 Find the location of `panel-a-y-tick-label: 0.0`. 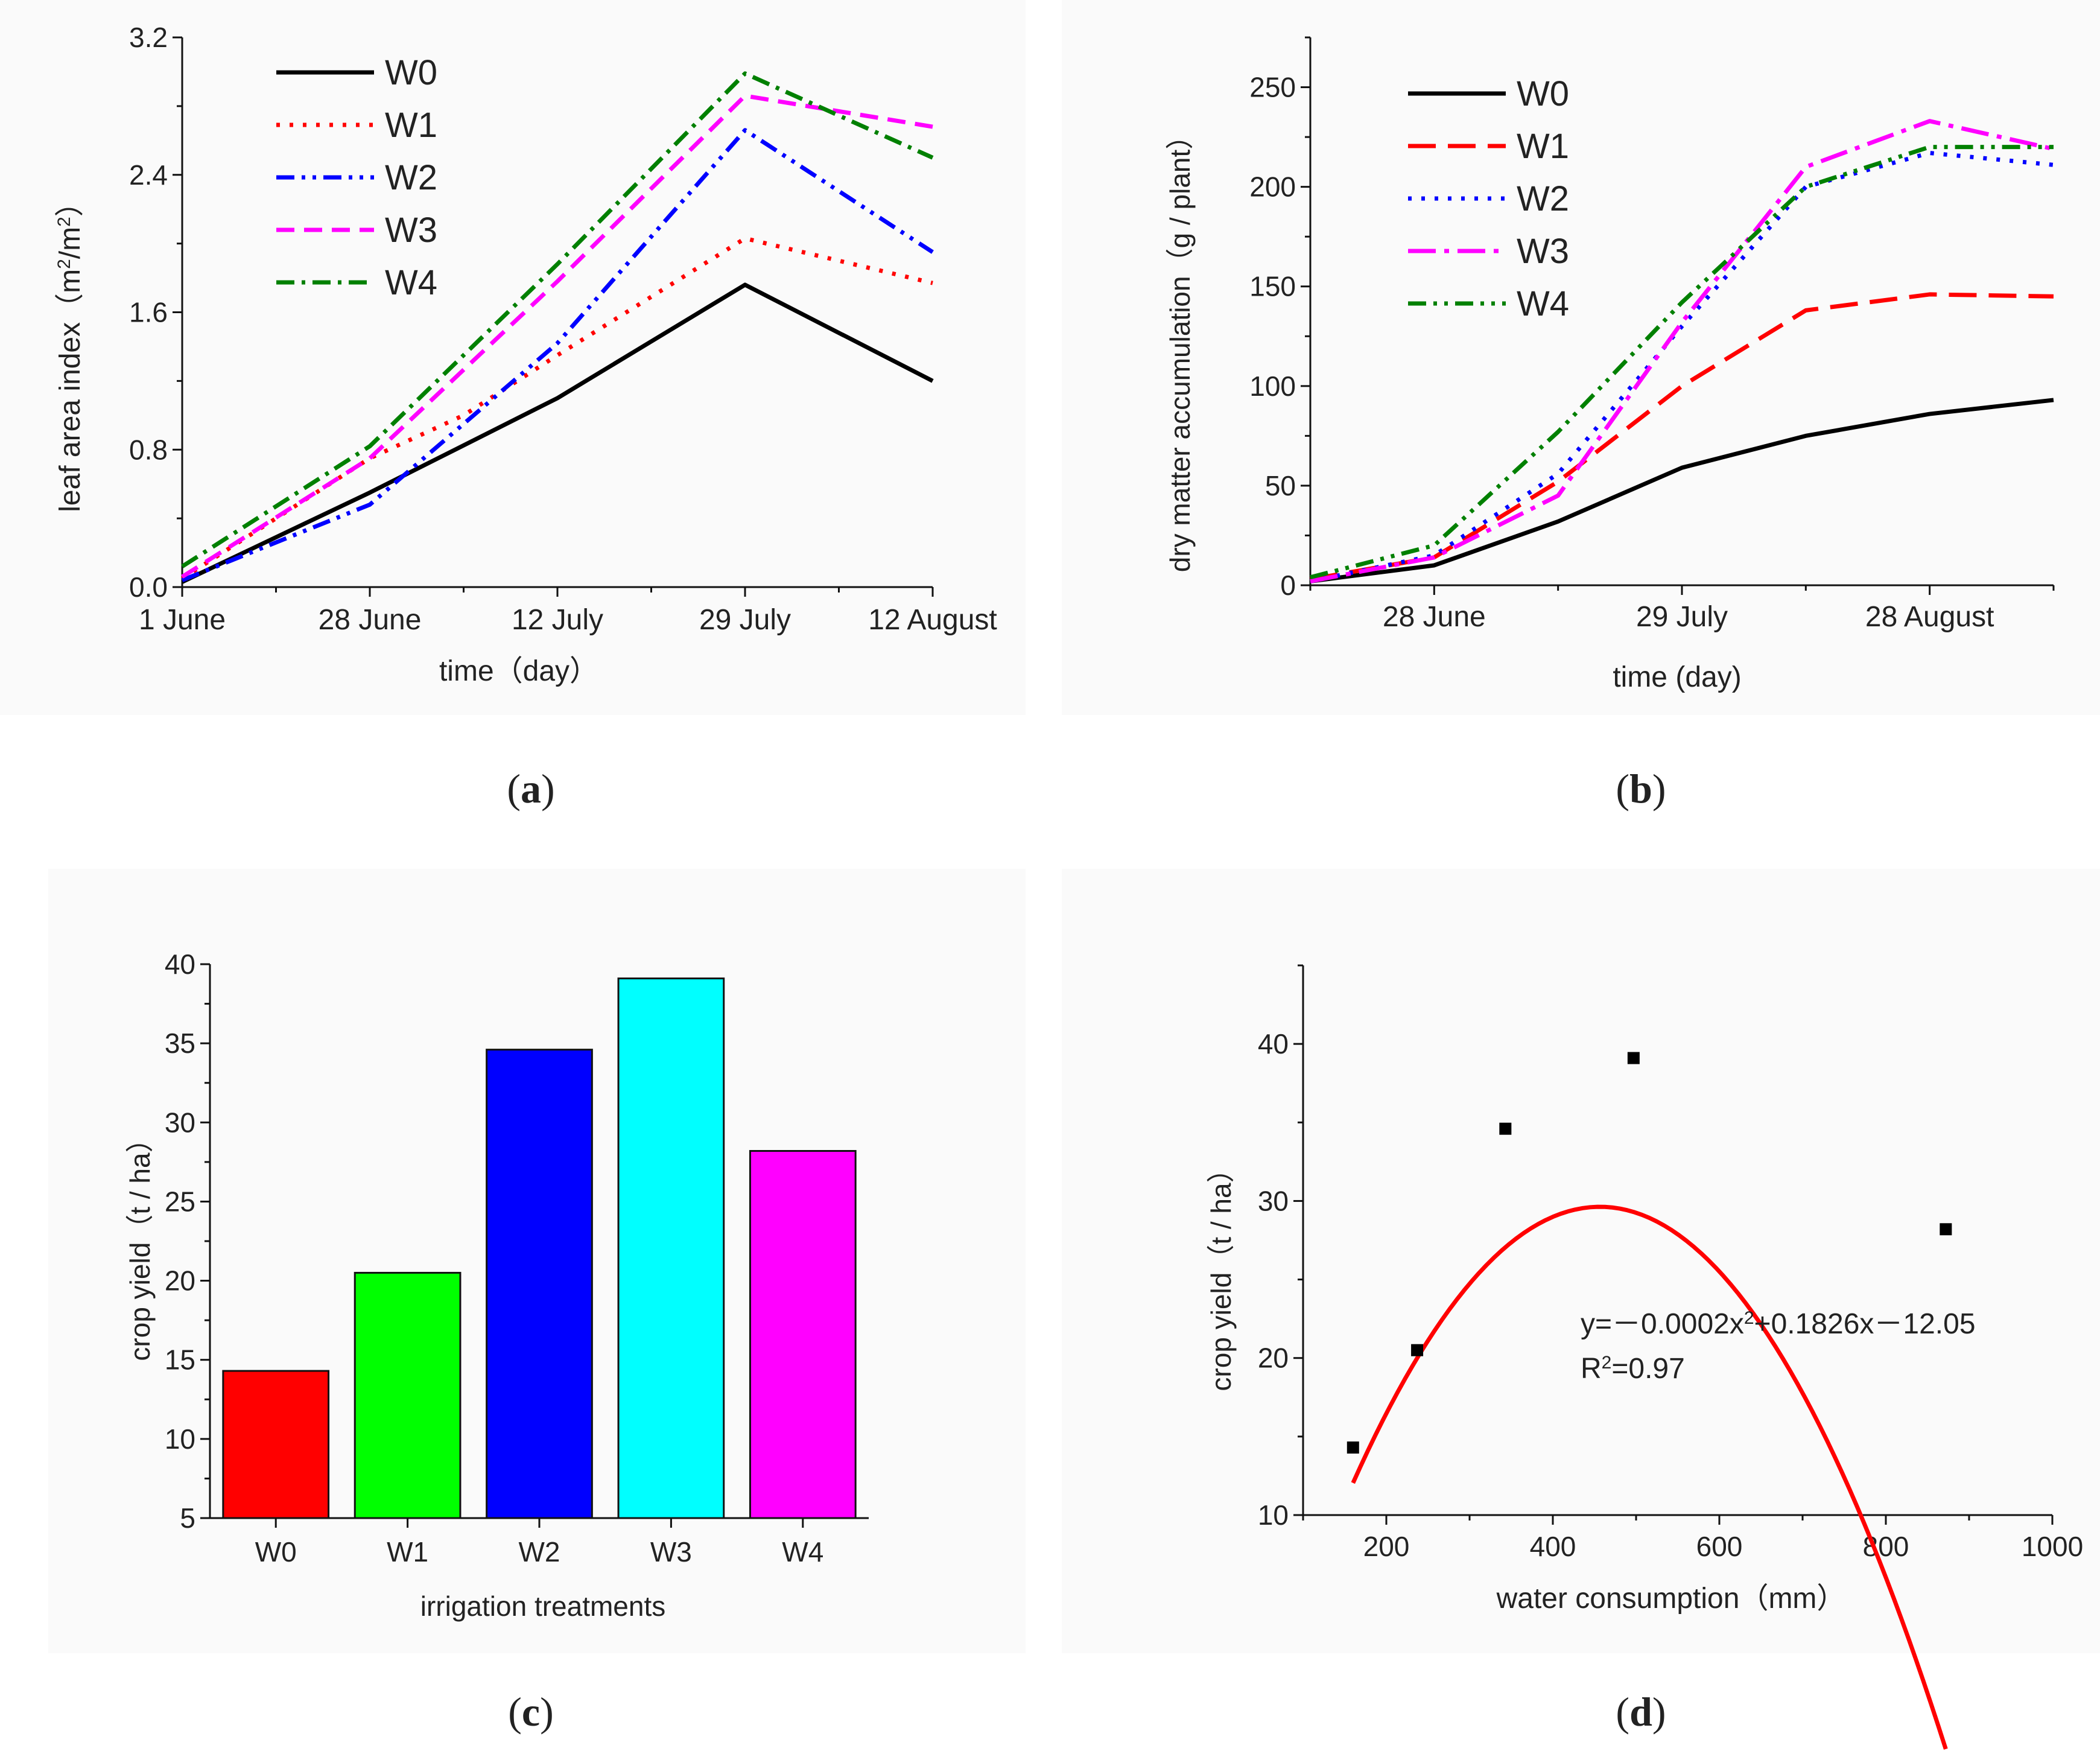

panel-a-y-tick-label: 0.0 is located at coordinates (148, 587).